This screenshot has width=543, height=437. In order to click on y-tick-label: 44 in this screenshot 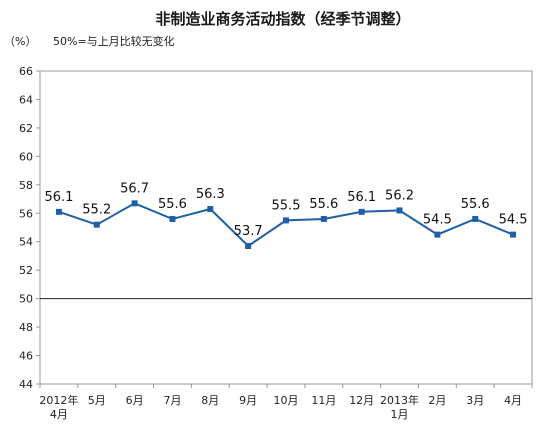, I will do `click(26, 384)`.